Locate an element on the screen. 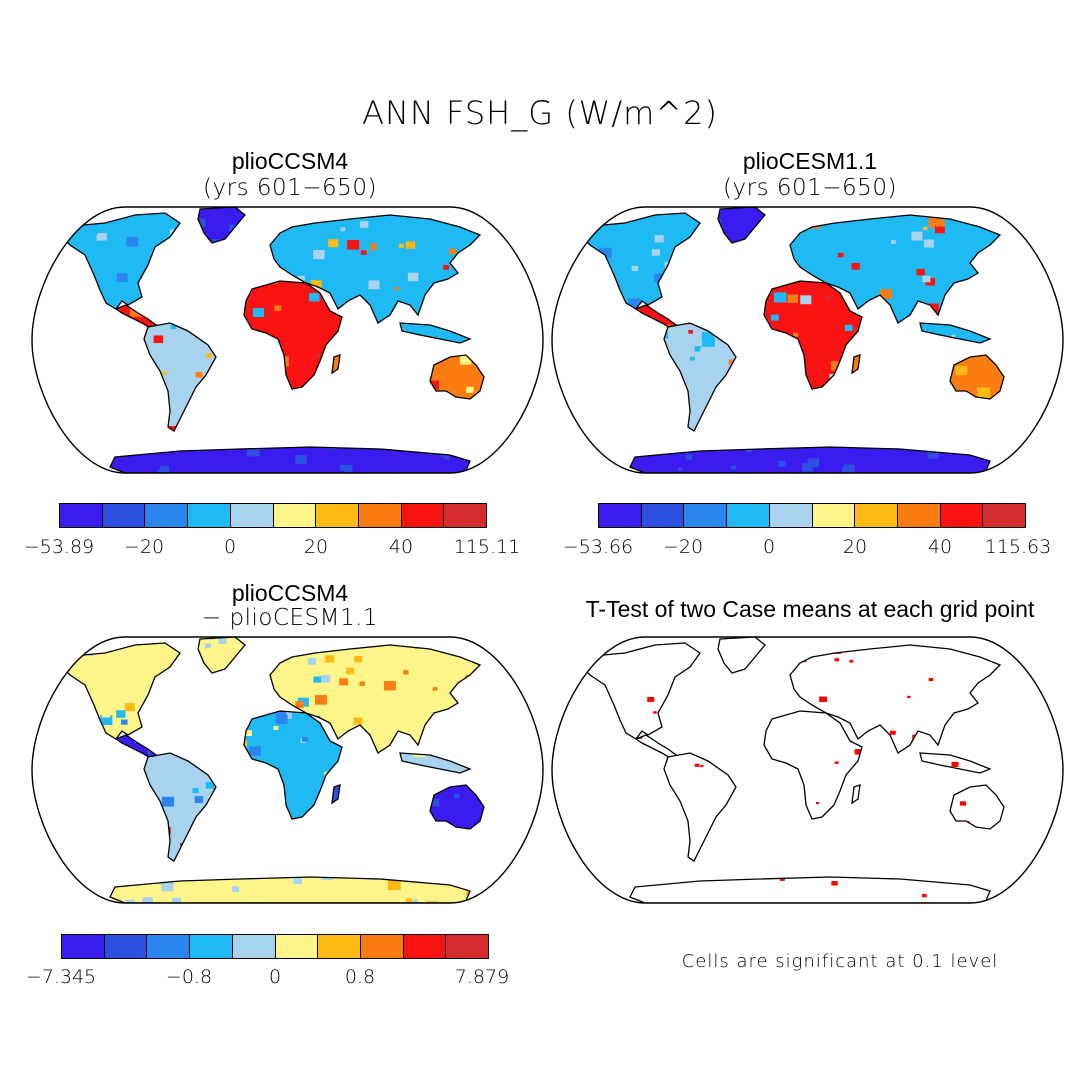 This screenshot has width=1080, height=1080. figure-title: ANN FSH_G (W/m^2) is located at coordinates (540, 113).